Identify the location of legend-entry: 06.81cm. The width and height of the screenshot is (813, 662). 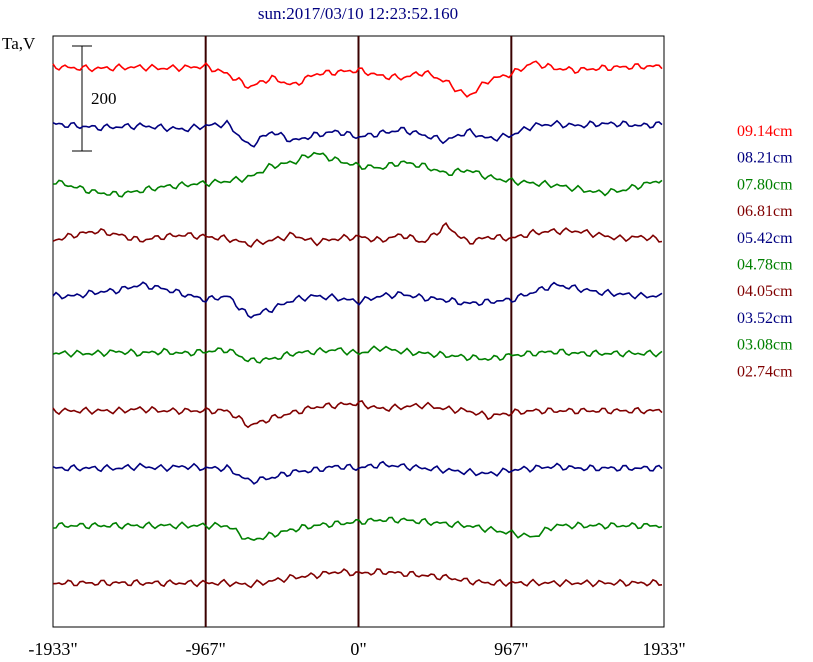
(765, 211).